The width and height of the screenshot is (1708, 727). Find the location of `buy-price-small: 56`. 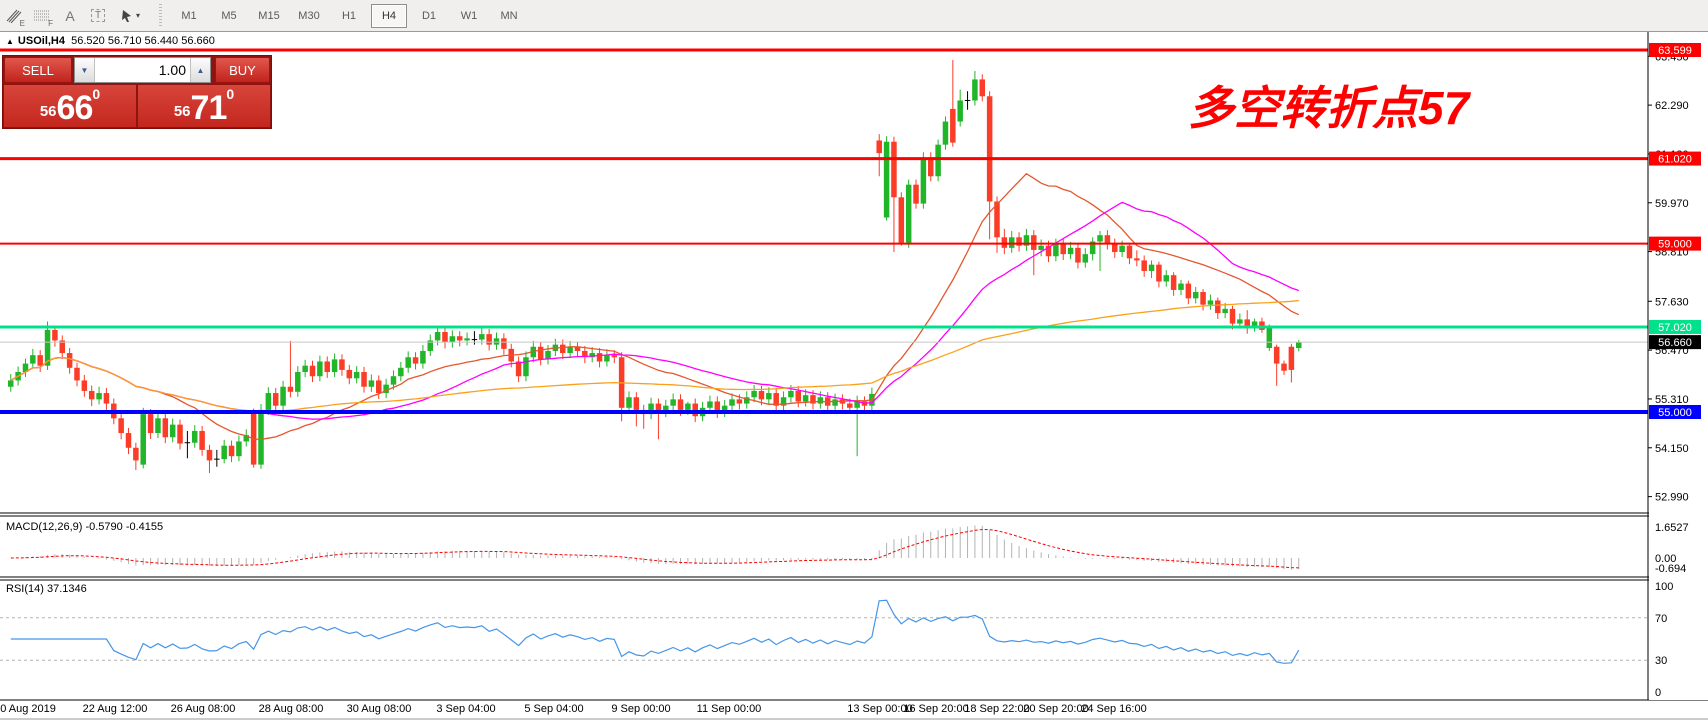

buy-price-small: 56 is located at coordinates (182, 111).